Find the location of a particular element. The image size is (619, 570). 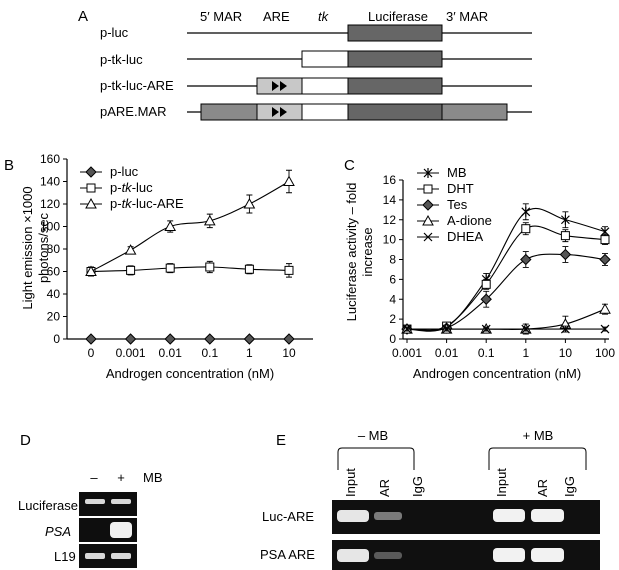

header-3mar: 3′ MAR is located at coordinates (467, 16).